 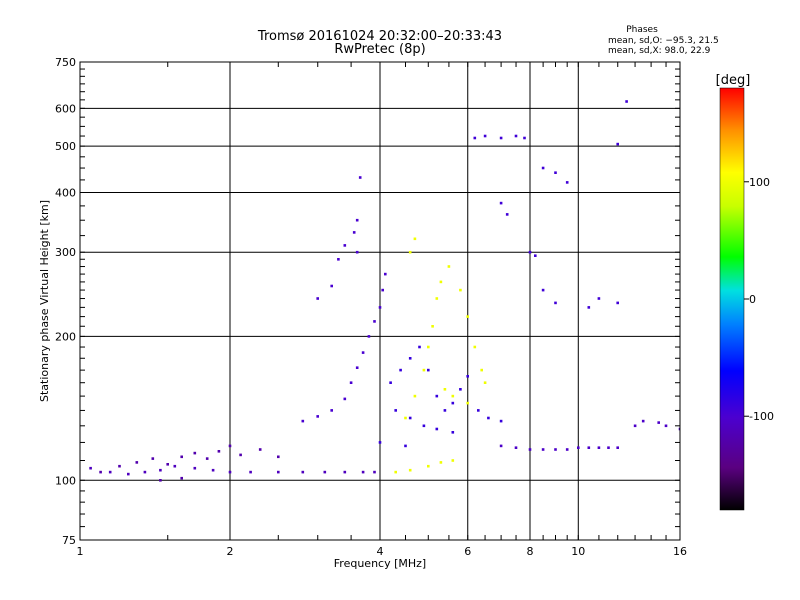 I want to click on x-tick-label: 6, so click(x=467, y=551).